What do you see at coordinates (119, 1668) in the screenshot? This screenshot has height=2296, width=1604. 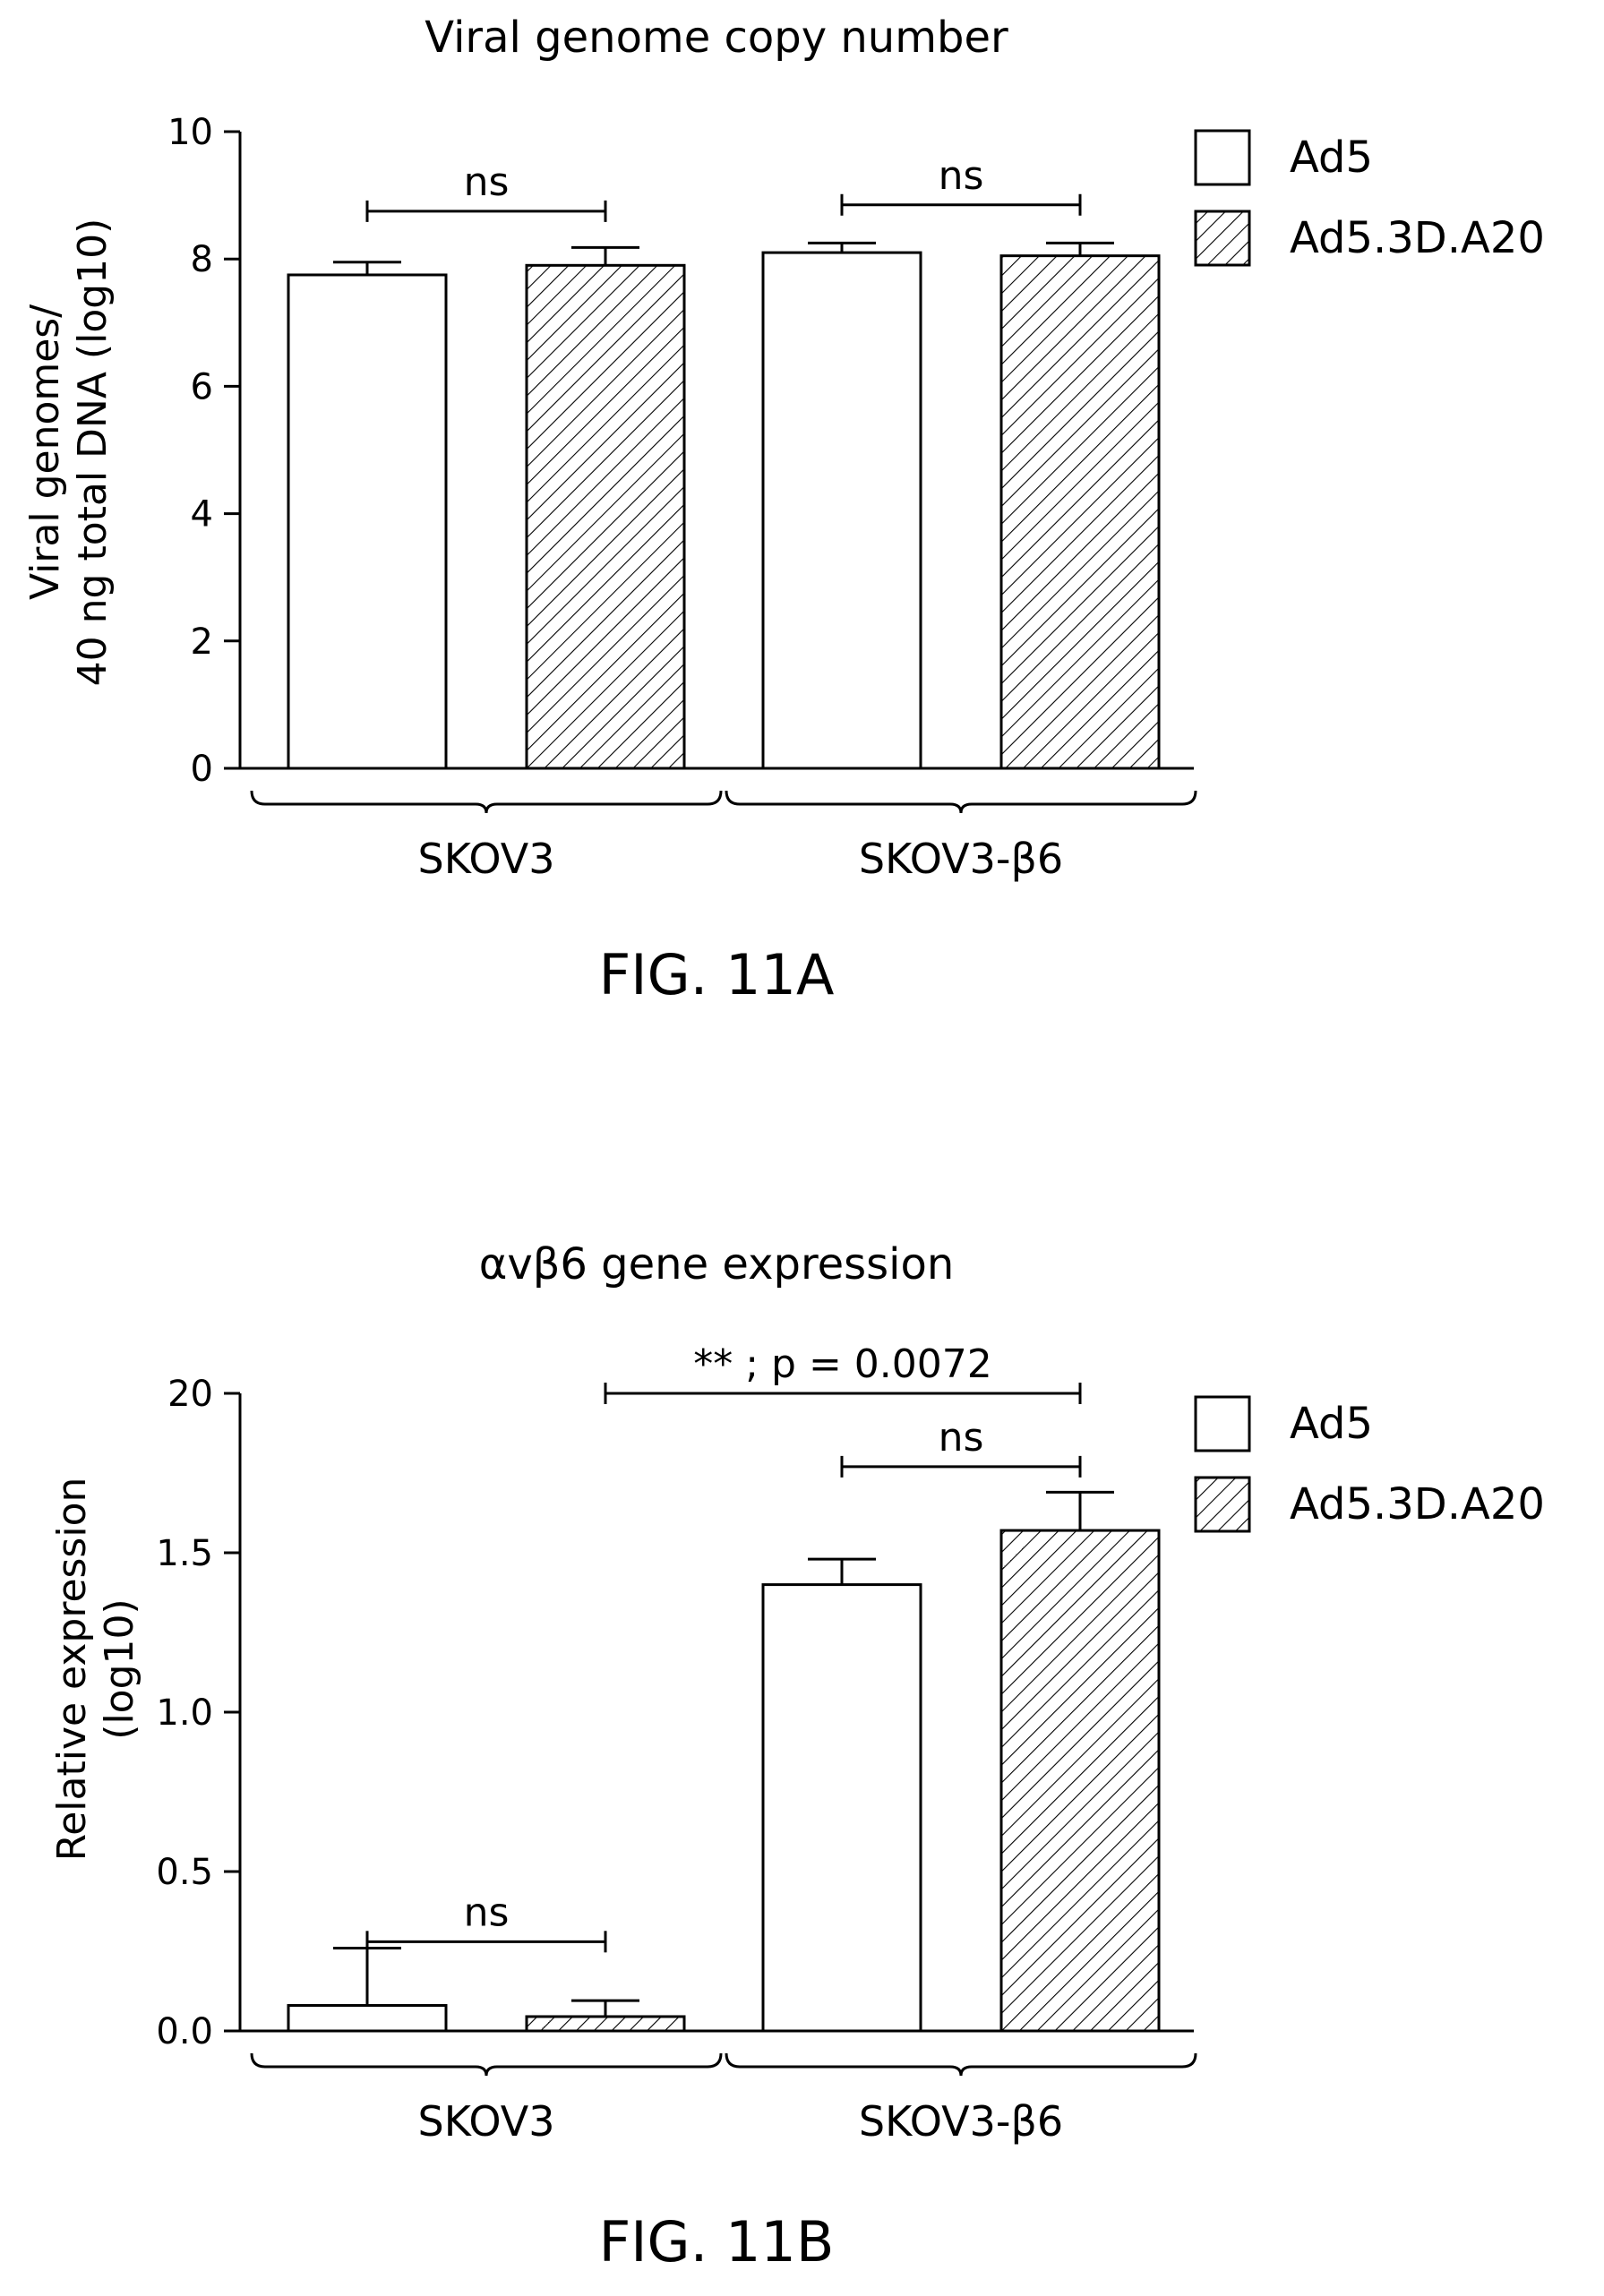 I see `y-axis-label: (log10)` at bounding box center [119, 1668].